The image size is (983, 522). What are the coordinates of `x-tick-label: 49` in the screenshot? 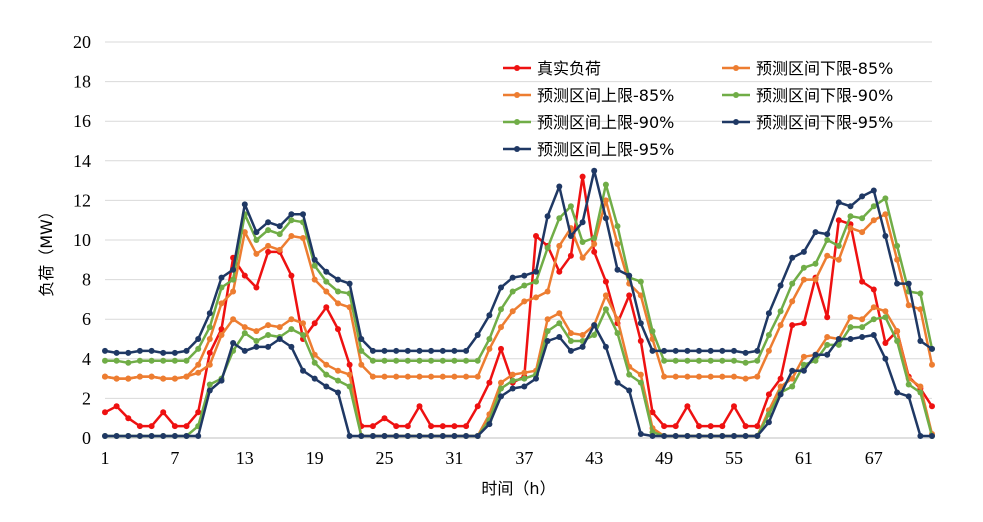 It's located at (664, 458).